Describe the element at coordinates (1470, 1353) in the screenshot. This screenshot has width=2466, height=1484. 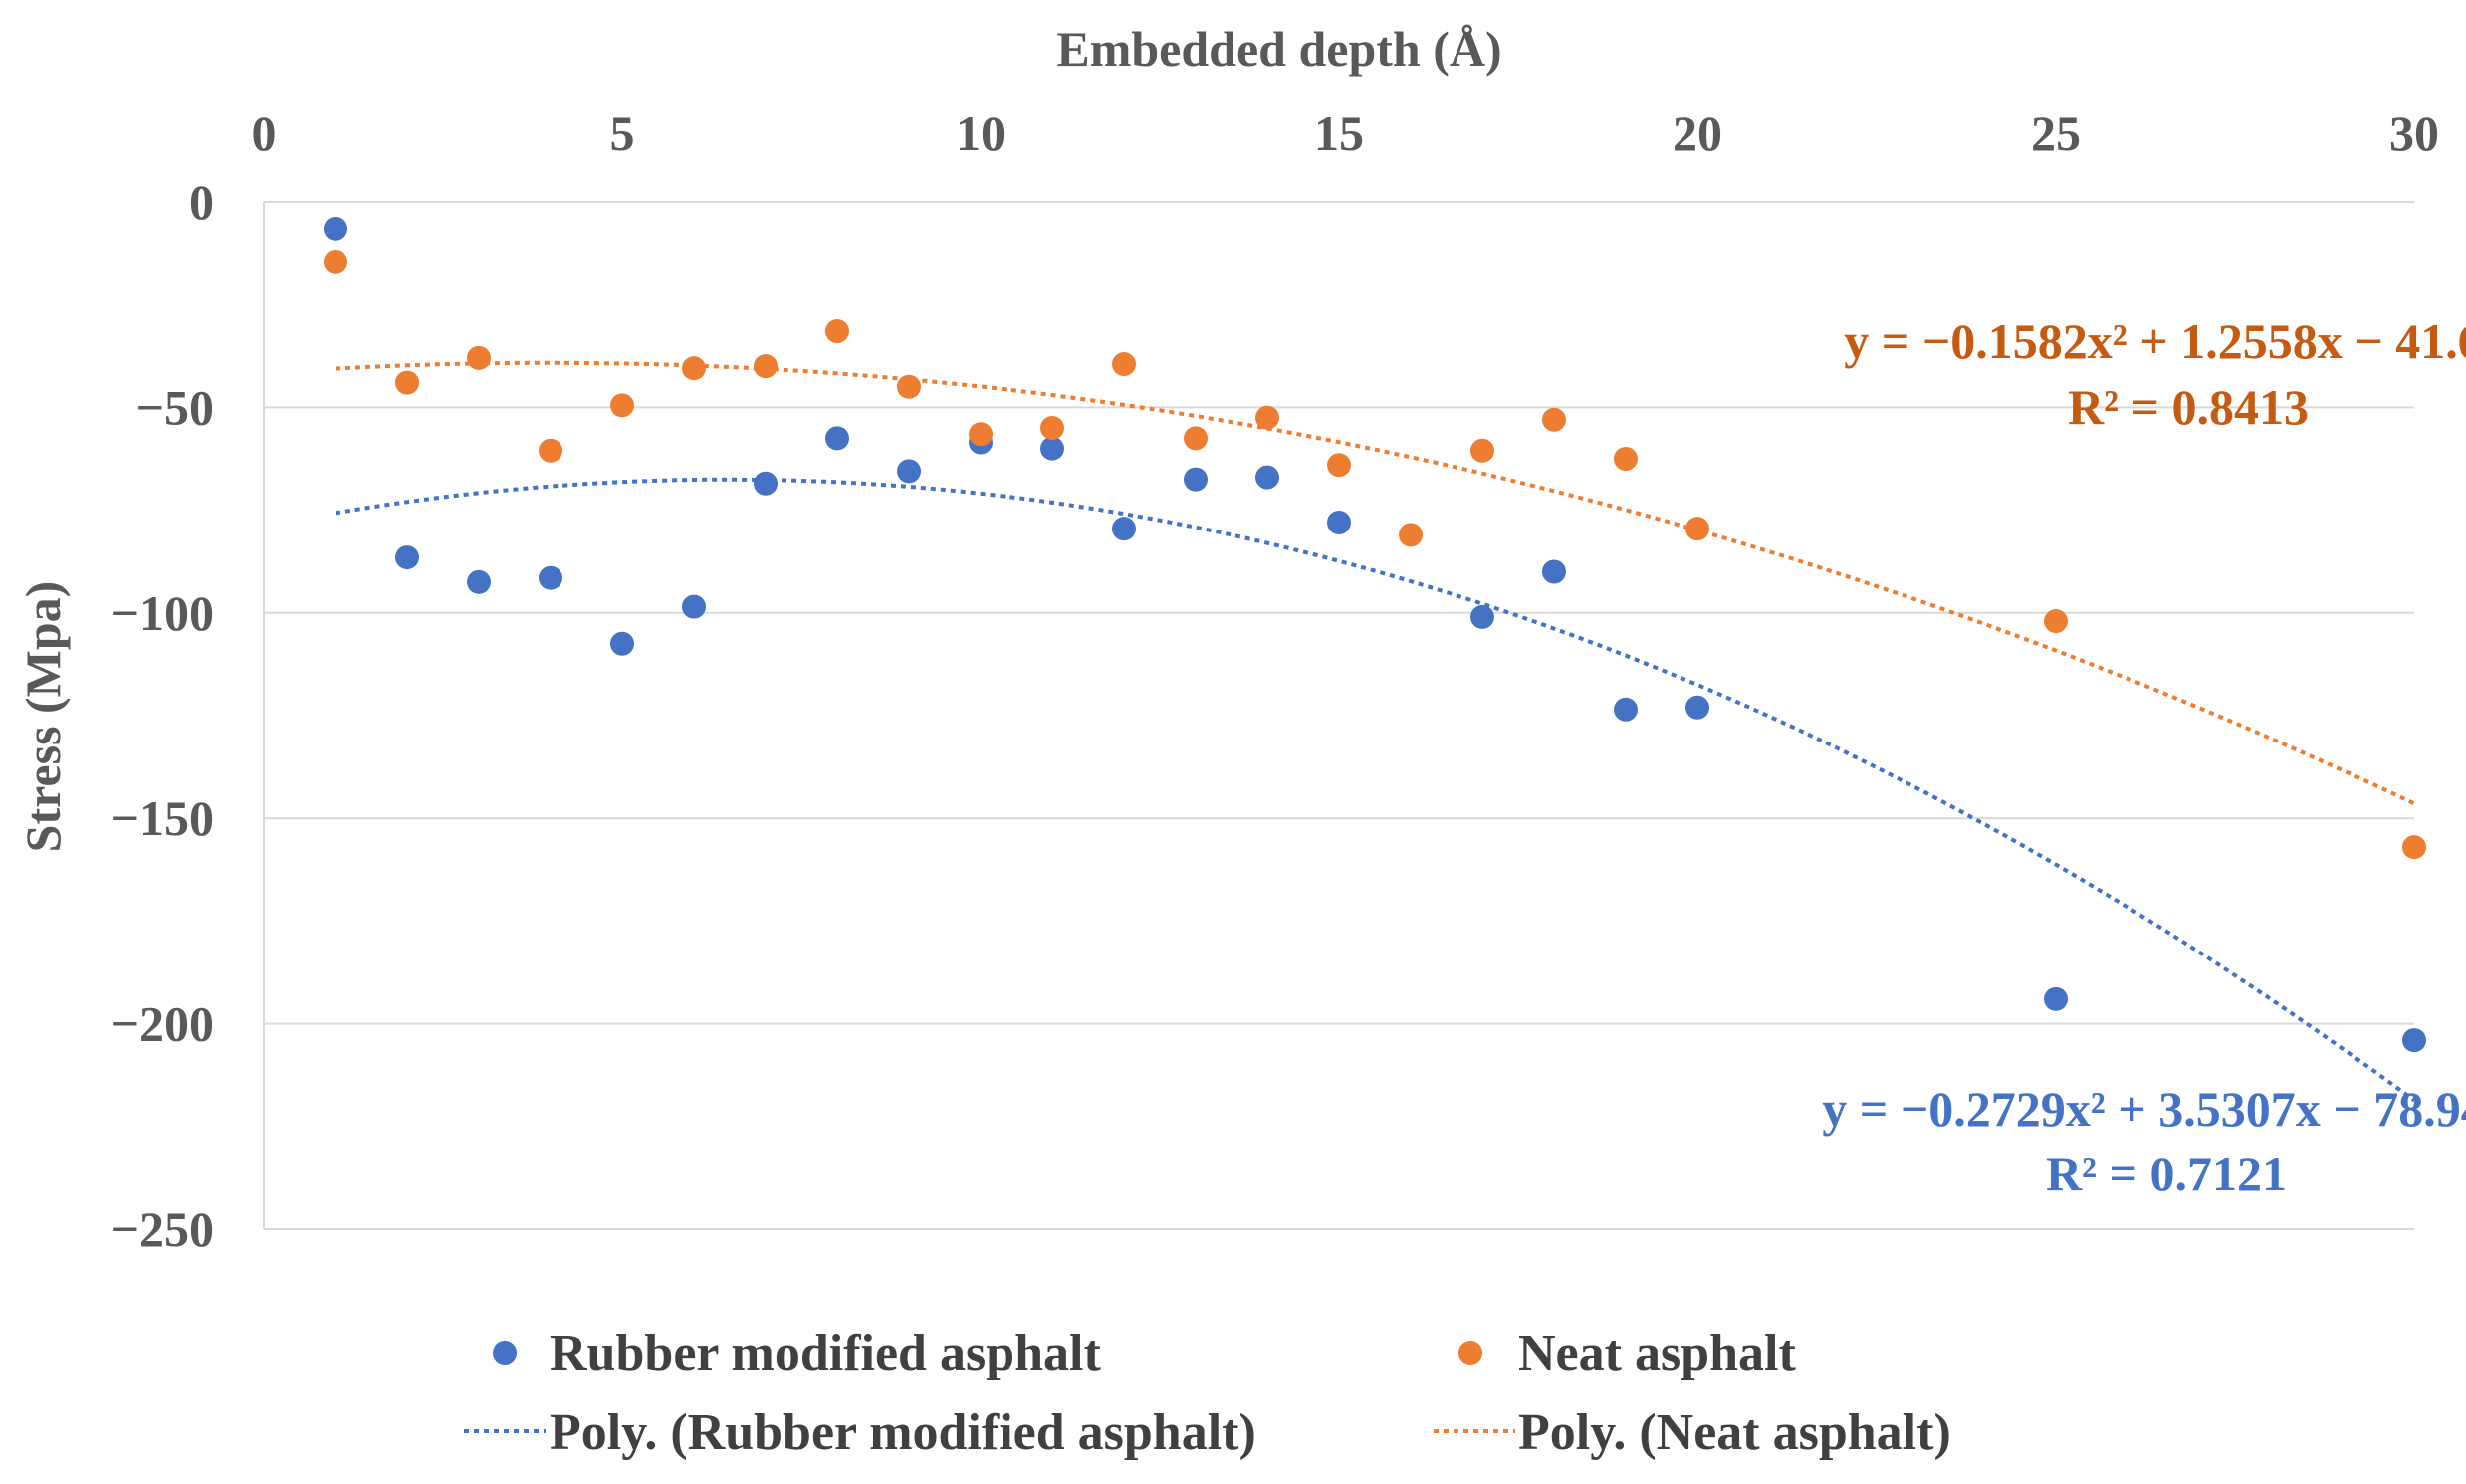
I see `legend-marker-neat` at that location.